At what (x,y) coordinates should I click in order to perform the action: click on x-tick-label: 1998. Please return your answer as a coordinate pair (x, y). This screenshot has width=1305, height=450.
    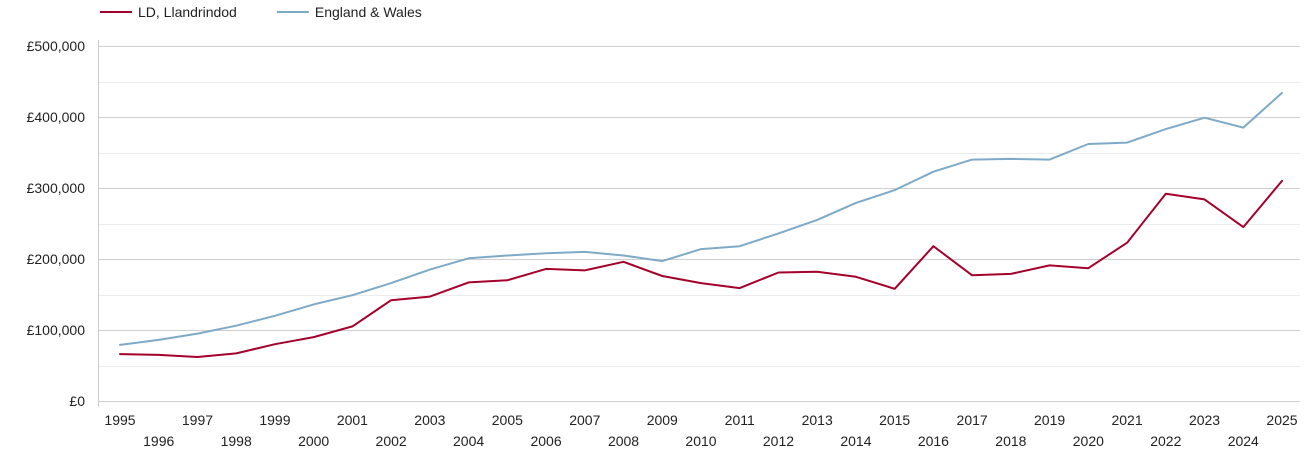
    Looking at the image, I should click on (236, 441).